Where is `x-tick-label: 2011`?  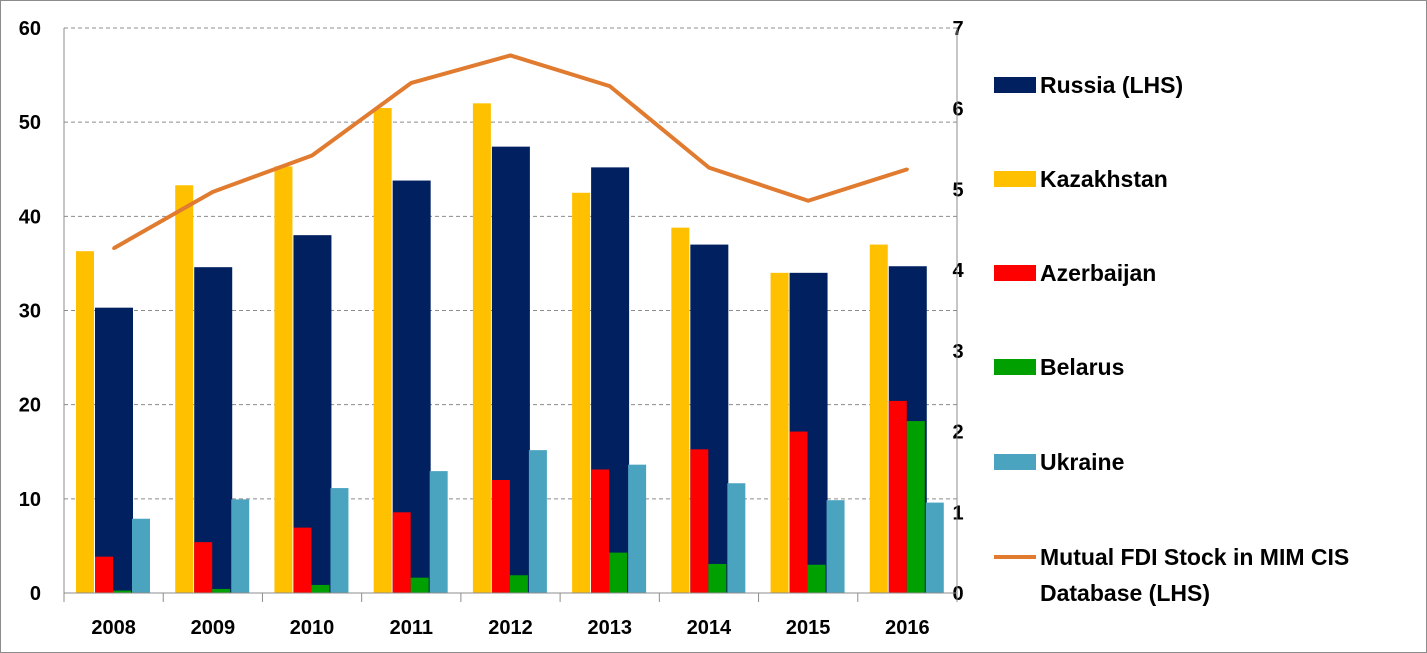 x-tick-label: 2011 is located at coordinates (411, 628).